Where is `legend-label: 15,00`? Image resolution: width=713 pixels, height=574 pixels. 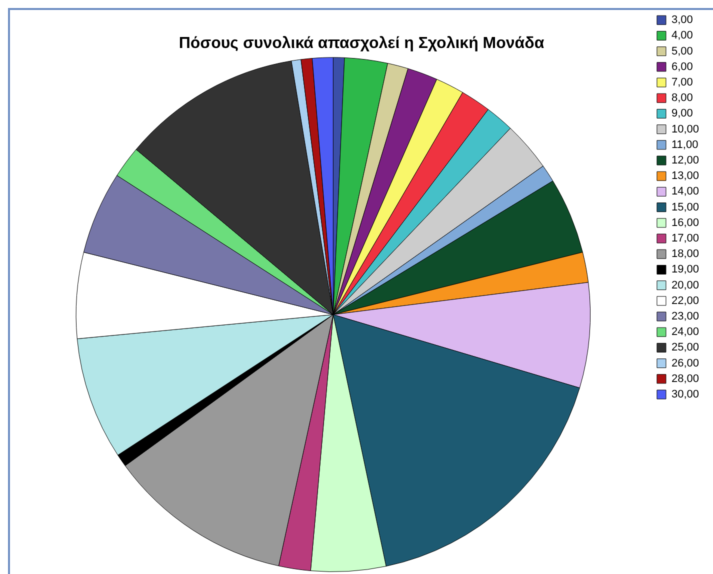
legend-label: 15,00 is located at coordinates (685, 207).